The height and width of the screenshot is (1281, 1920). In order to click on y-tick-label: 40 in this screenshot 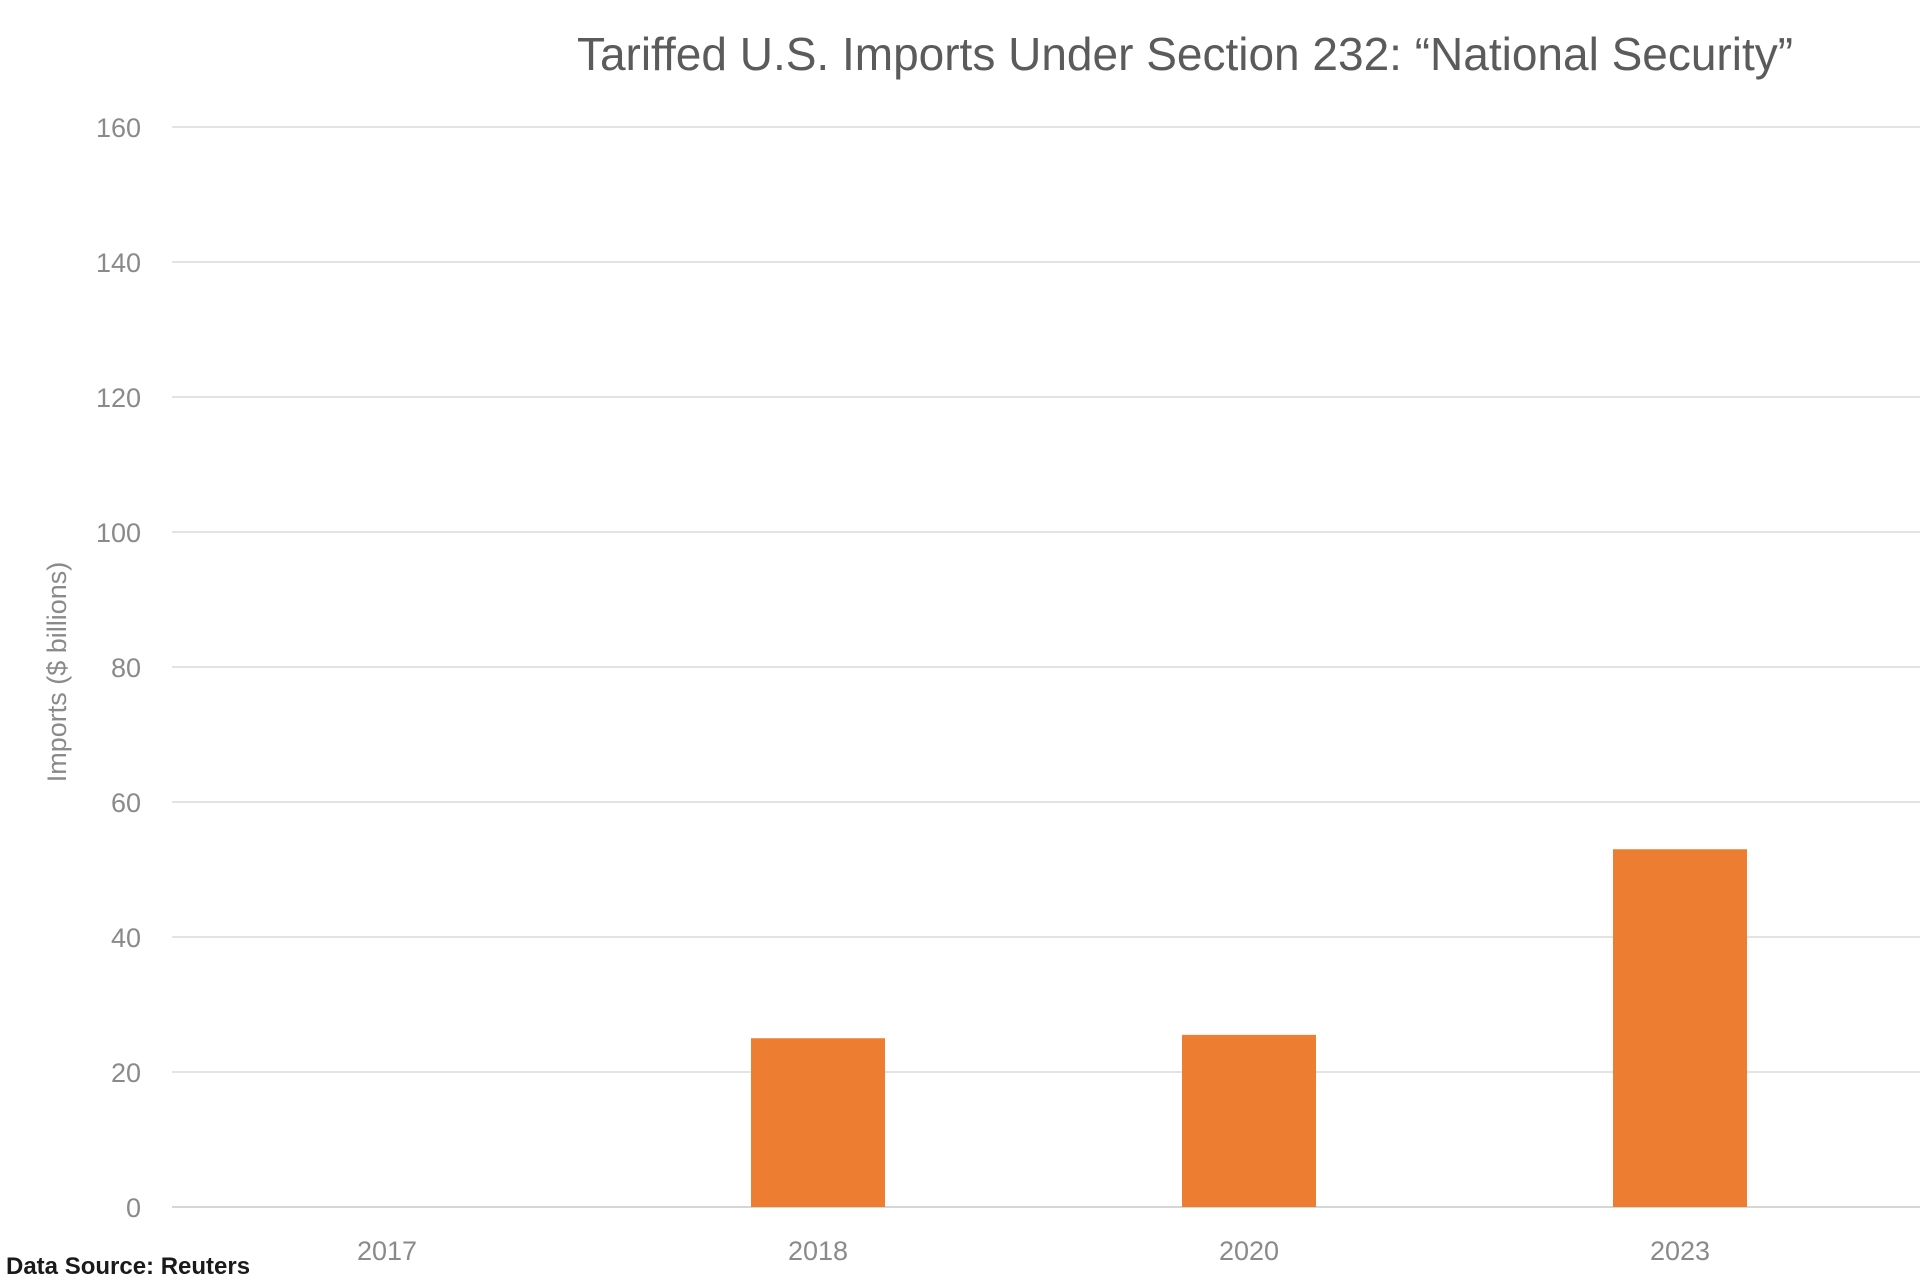, I will do `click(126, 938)`.